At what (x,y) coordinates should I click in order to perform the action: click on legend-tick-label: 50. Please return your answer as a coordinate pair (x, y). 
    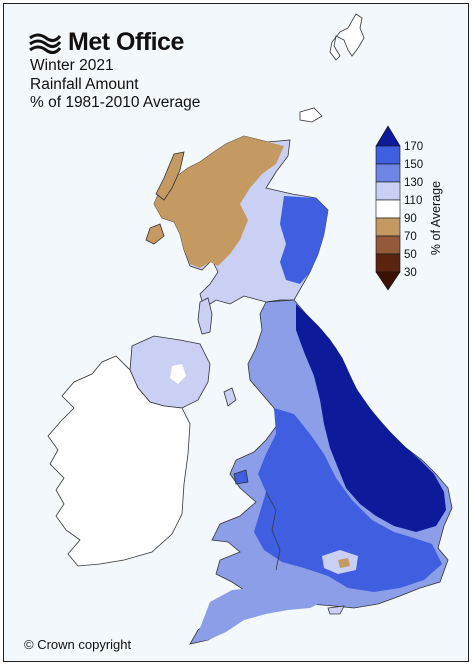
    Looking at the image, I should click on (410, 255).